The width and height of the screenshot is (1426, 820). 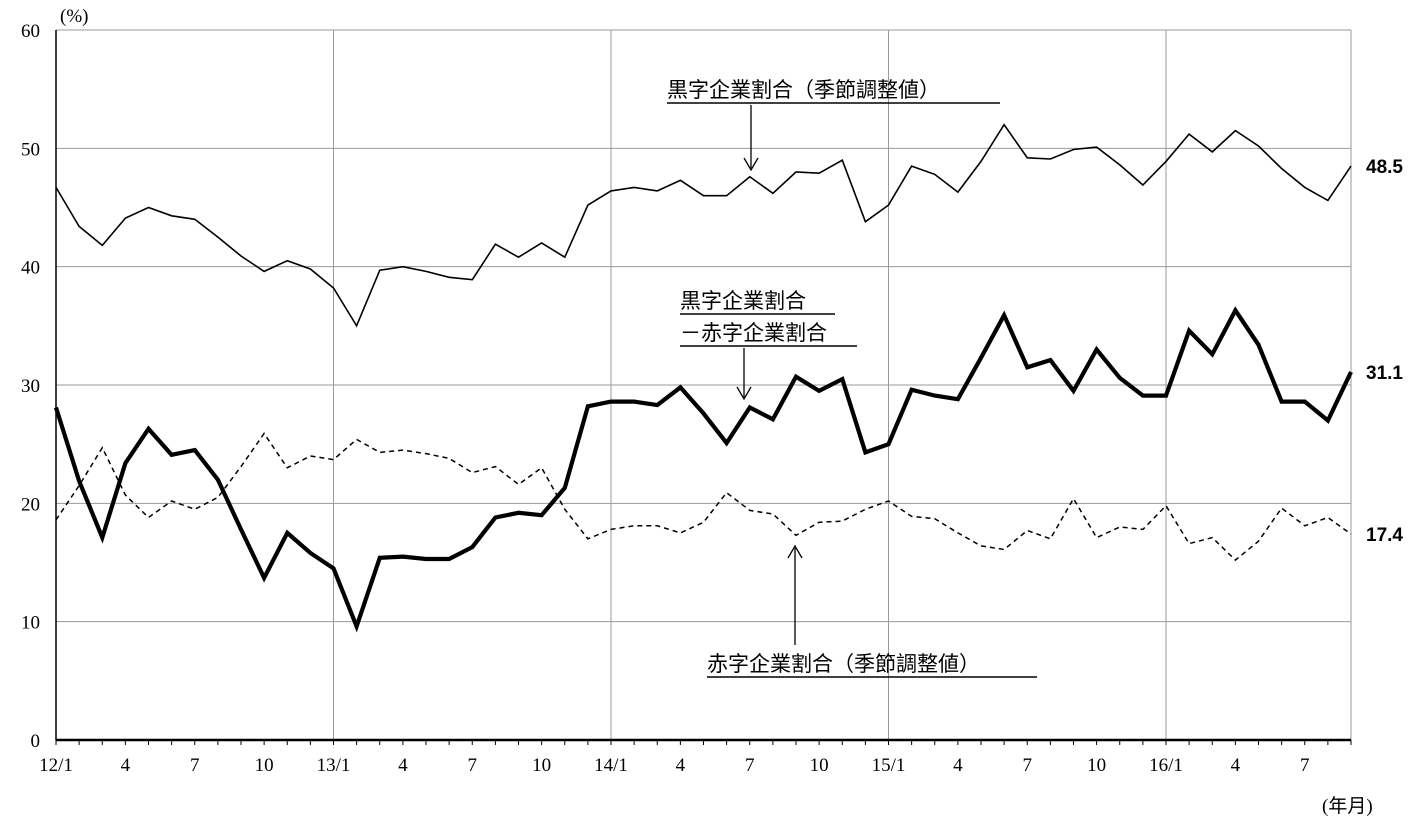 I want to click on x-tick-label: 15/1, so click(x=889, y=765).